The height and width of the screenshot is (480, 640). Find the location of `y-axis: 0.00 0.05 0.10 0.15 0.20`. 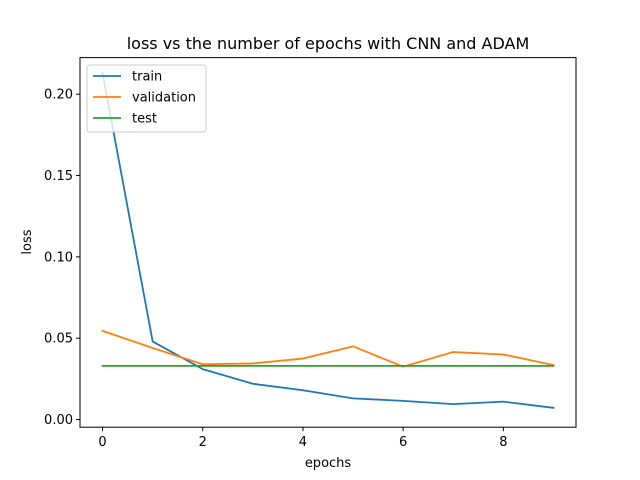

y-axis: 0.00 0.05 0.10 0.15 0.20 is located at coordinates (62, 258).